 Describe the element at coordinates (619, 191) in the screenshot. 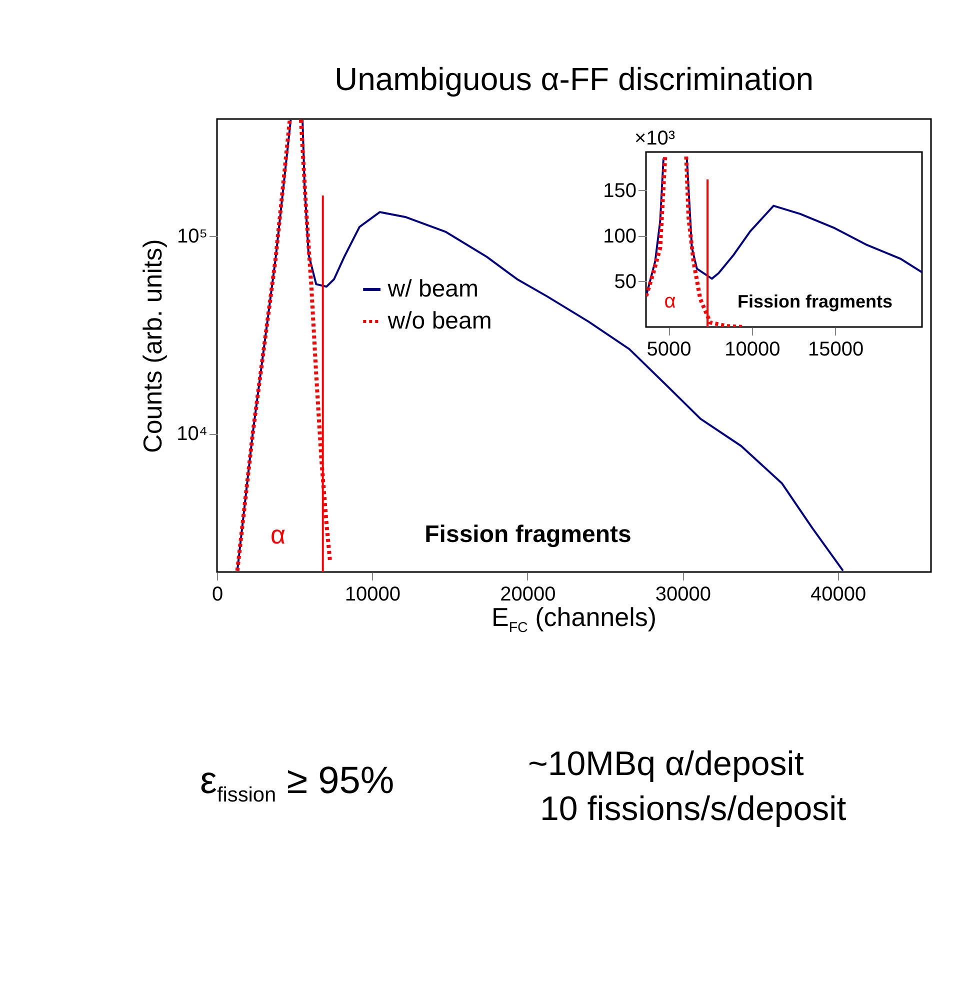

I see `y-tick-label: 150` at that location.